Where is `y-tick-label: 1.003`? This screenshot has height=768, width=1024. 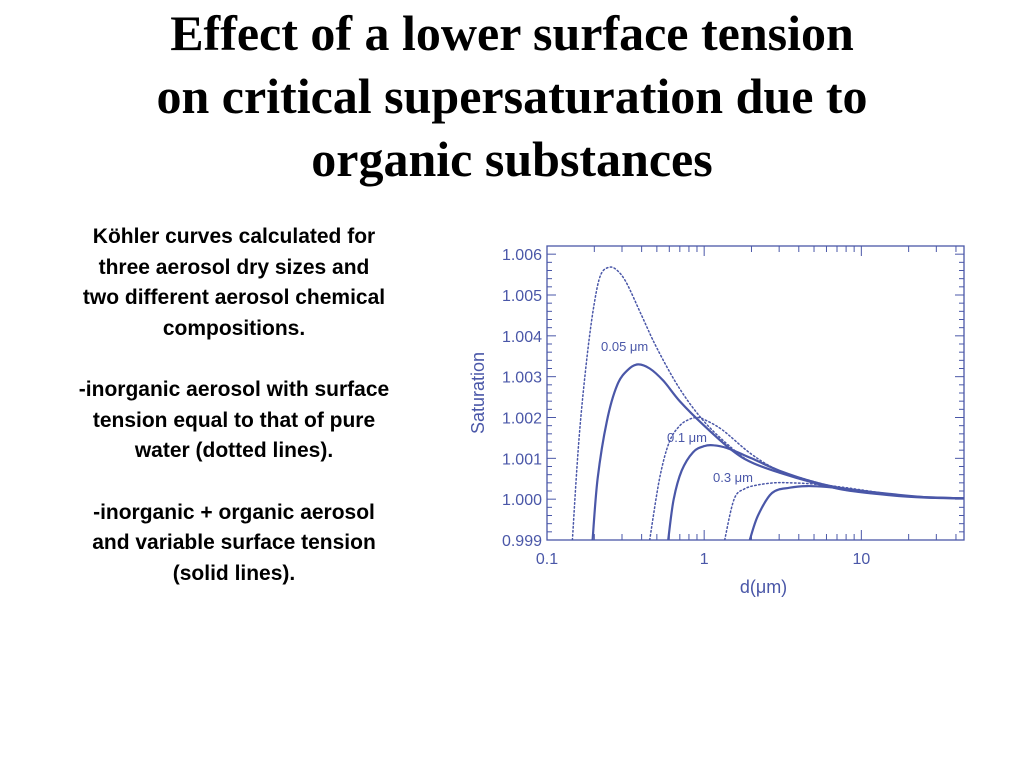
y-tick-label: 1.003 is located at coordinates (522, 378).